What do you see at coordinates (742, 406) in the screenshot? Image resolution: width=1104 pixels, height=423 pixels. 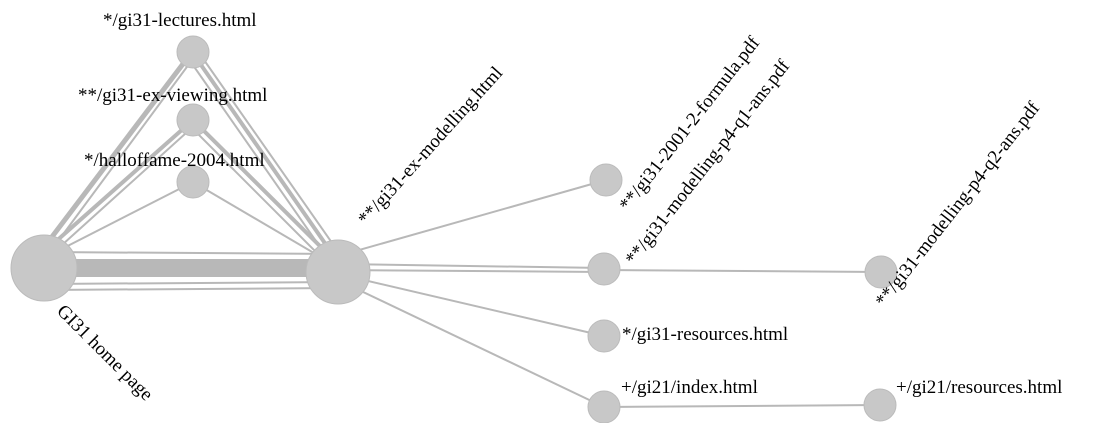 I see `edge-gi21-index-gi21-resources` at bounding box center [742, 406].